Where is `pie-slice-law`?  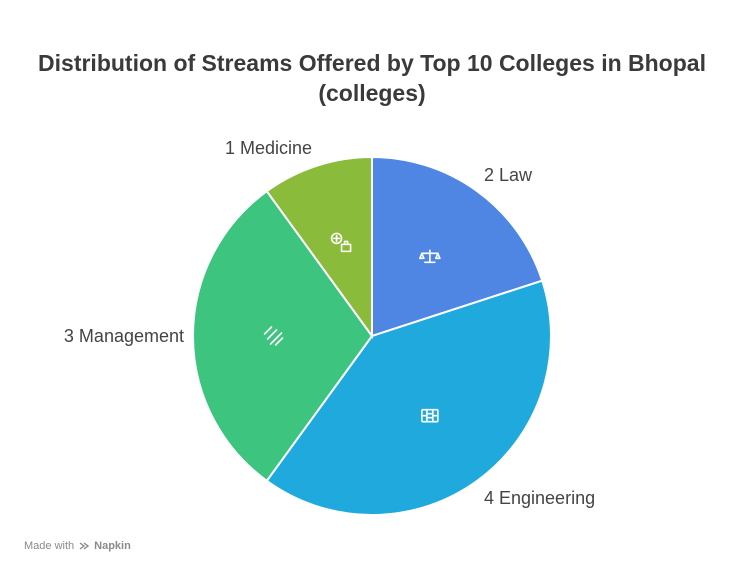 pie-slice-law is located at coordinates (457, 246).